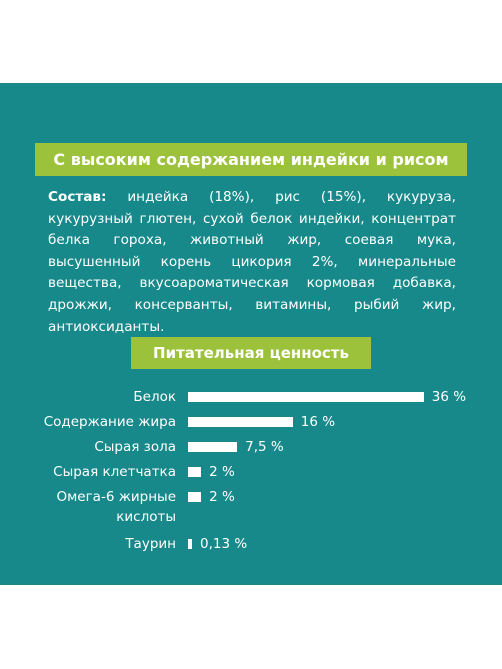  What do you see at coordinates (116, 507) in the screenshot?
I see `category-label: Омега-6 жирные кислоты` at bounding box center [116, 507].